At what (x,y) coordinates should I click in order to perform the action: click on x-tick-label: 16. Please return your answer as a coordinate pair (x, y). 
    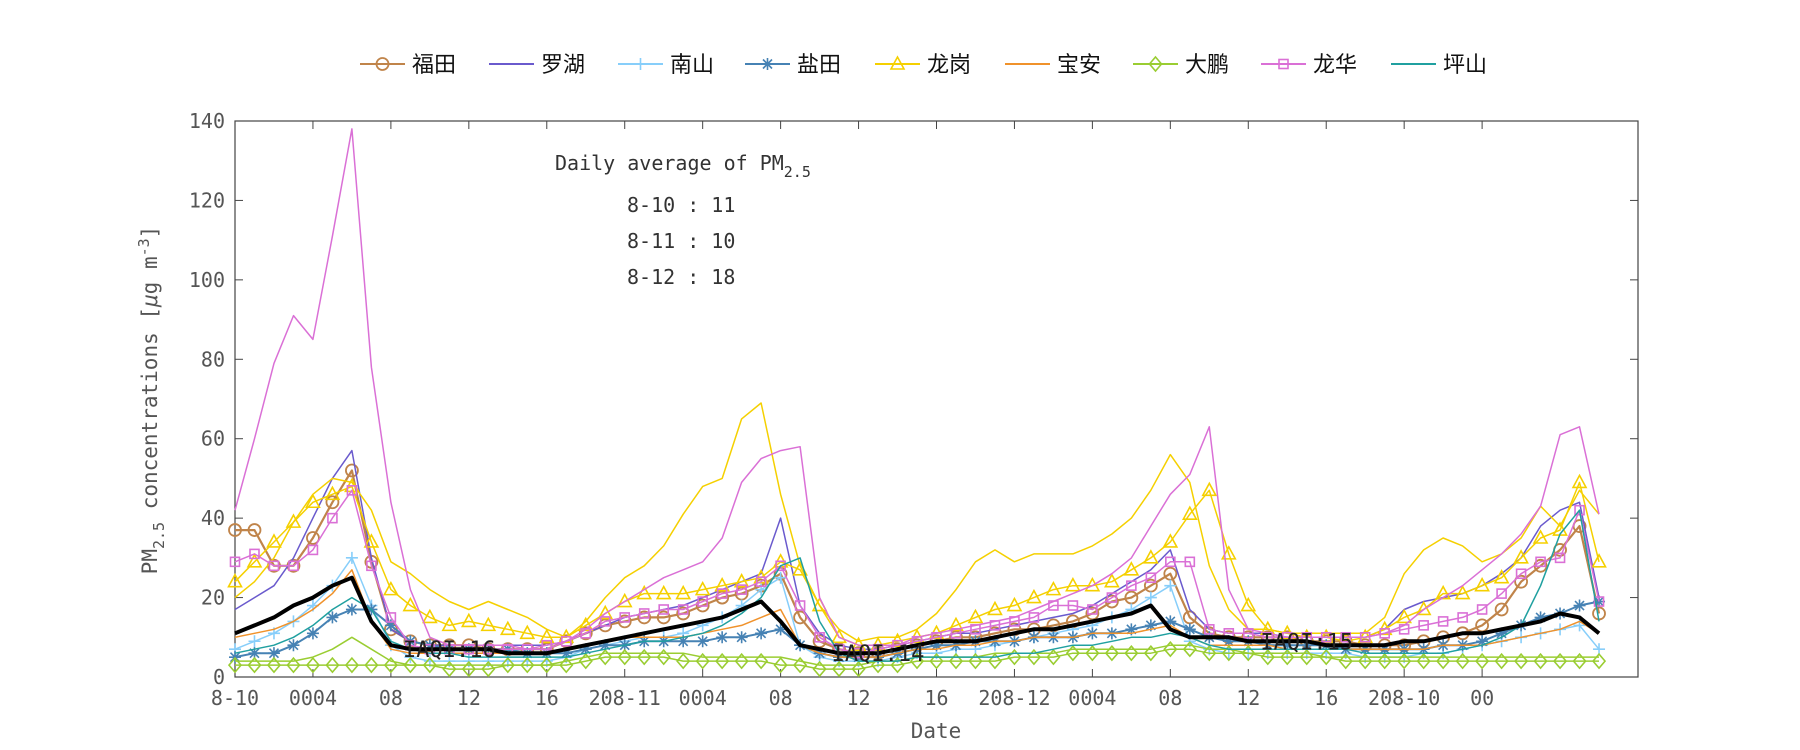
    Looking at the image, I should click on (936, 698).